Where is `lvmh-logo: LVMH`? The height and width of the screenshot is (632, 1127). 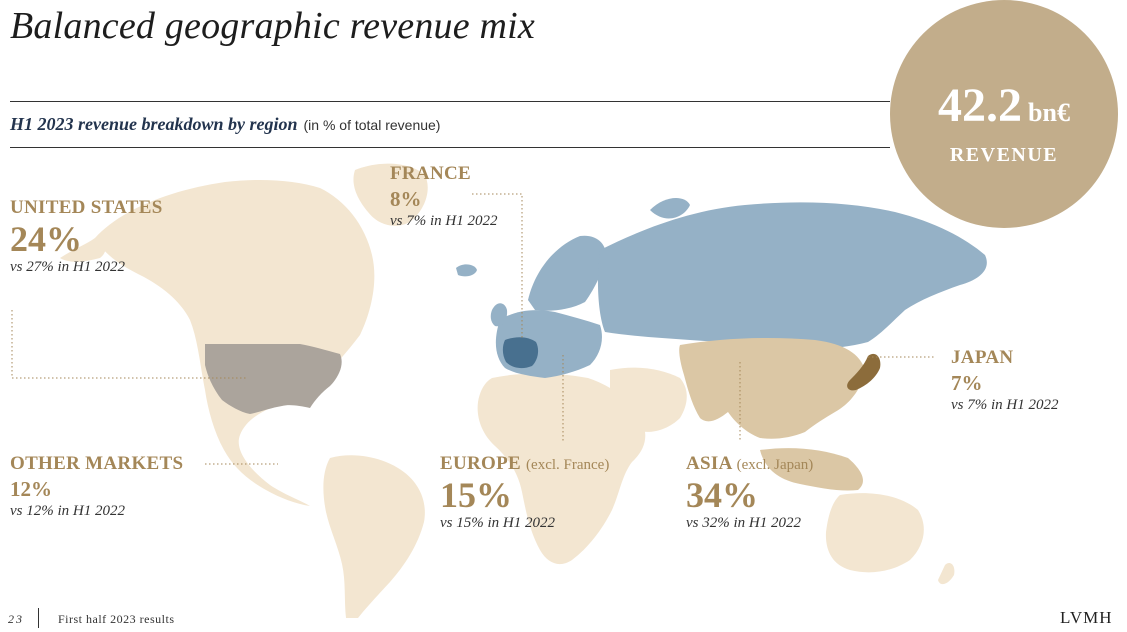
lvmh-logo: LVMH is located at coordinates (1086, 617).